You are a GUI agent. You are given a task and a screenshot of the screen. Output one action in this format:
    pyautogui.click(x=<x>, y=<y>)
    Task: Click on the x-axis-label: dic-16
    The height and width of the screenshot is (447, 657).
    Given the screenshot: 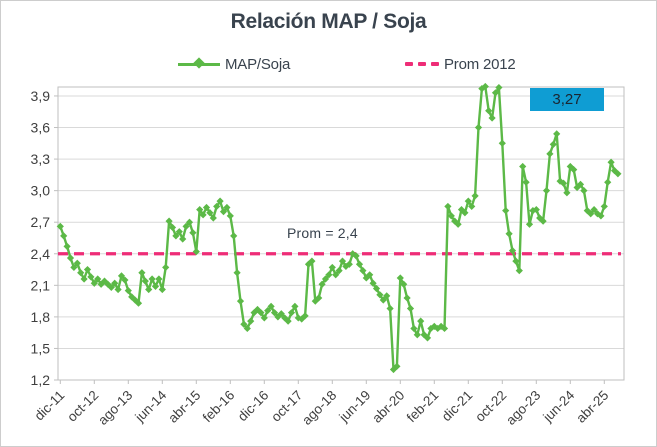 What is the action you would take?
    pyautogui.click(x=253, y=406)
    